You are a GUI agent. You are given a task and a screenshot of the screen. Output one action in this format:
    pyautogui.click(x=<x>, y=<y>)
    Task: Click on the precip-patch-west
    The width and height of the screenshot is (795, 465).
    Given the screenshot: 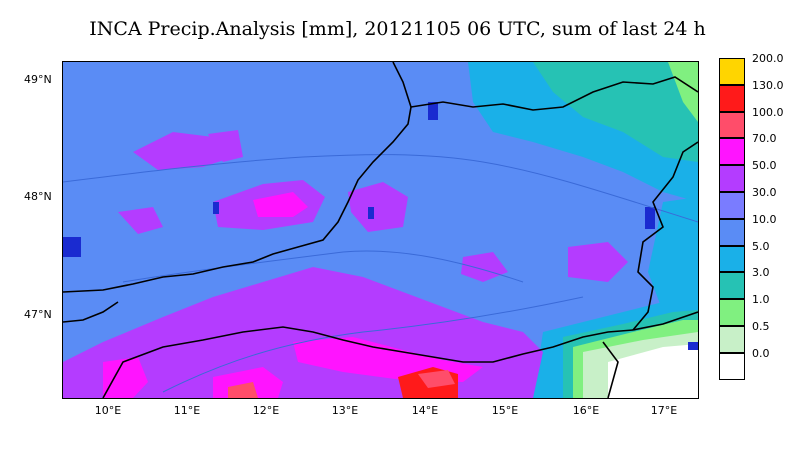 What is the action you would take?
    pyautogui.click(x=140, y=220)
    